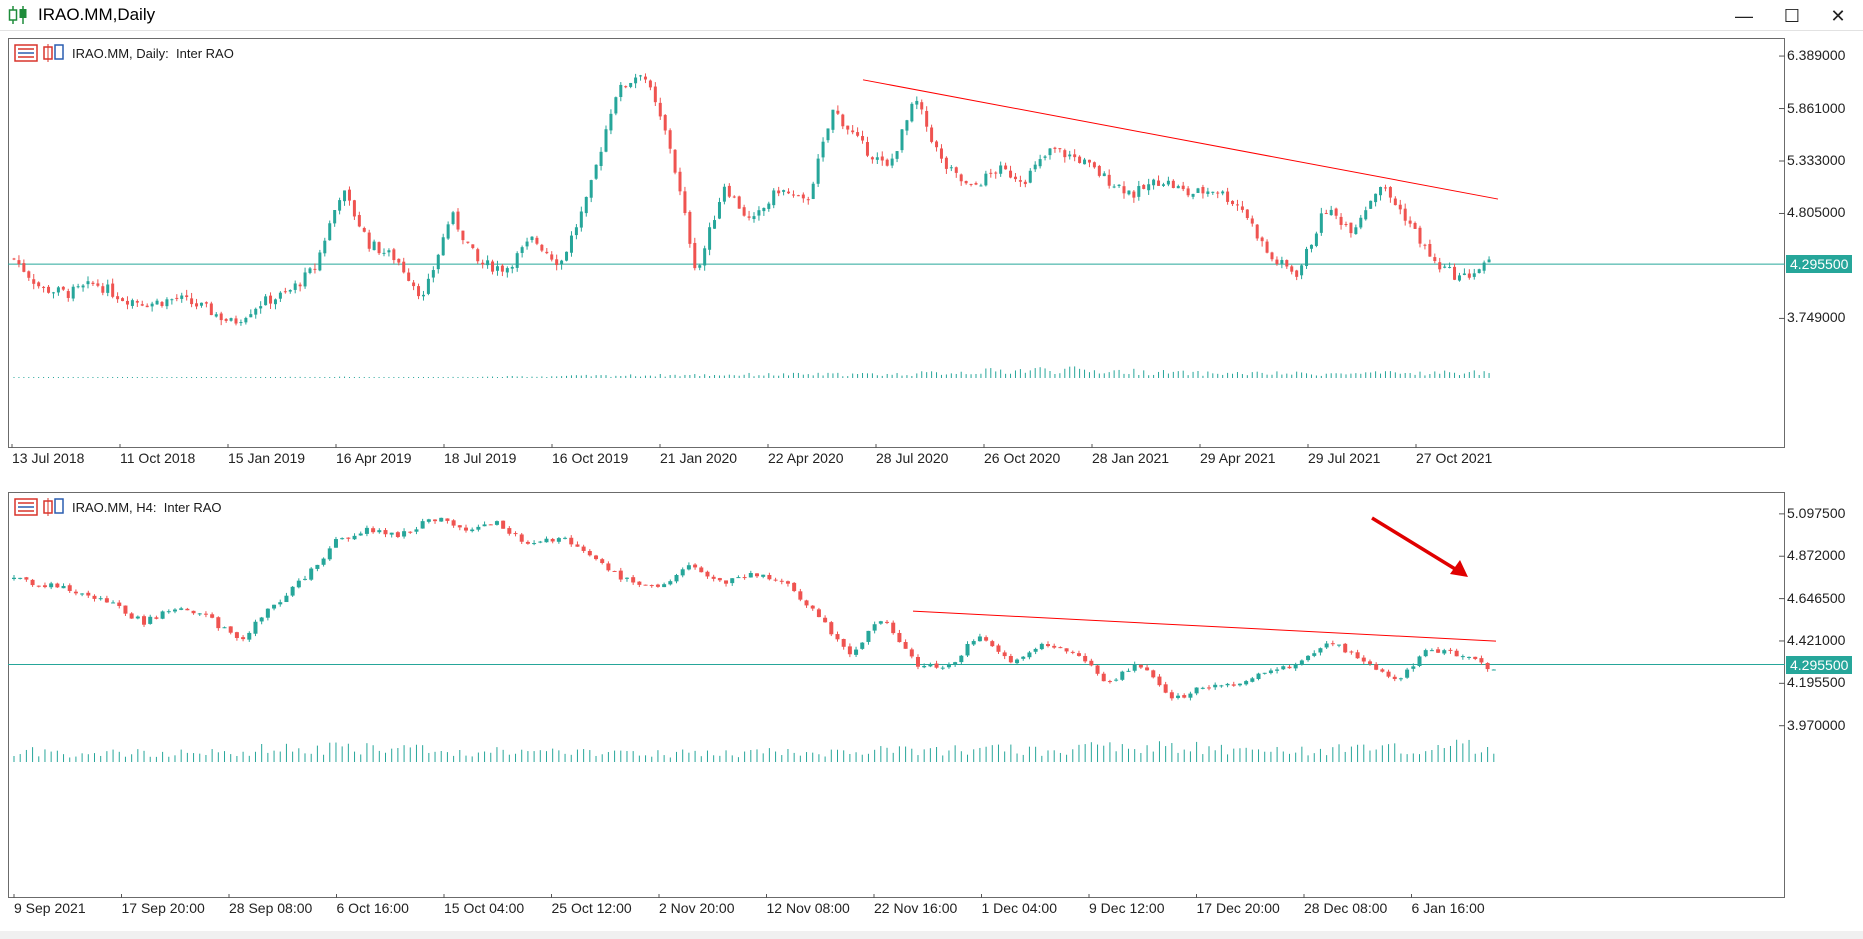 The image size is (1863, 939). I want to click on close-button: ✕, so click(1838, 16).